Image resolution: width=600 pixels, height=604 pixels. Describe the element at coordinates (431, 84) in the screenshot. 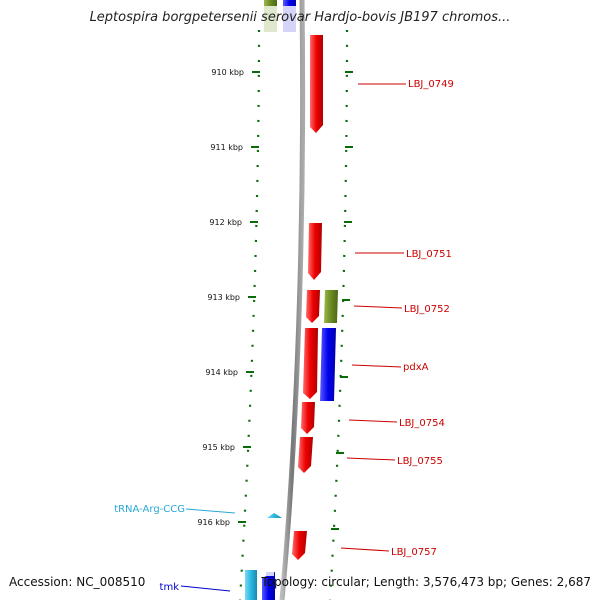

I see `label-LBJ_0749: LBJ_0749` at that location.